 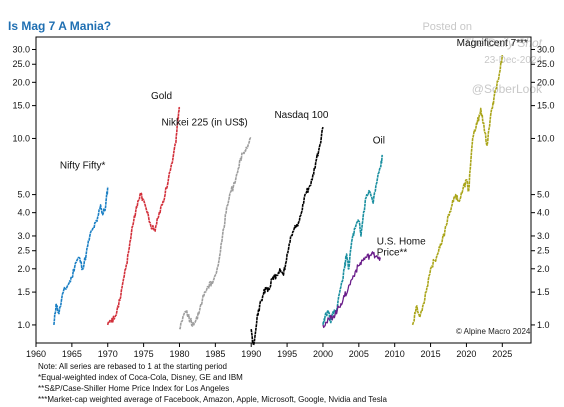 I want to click on series-label: Nasdaq 100, so click(x=301, y=115).